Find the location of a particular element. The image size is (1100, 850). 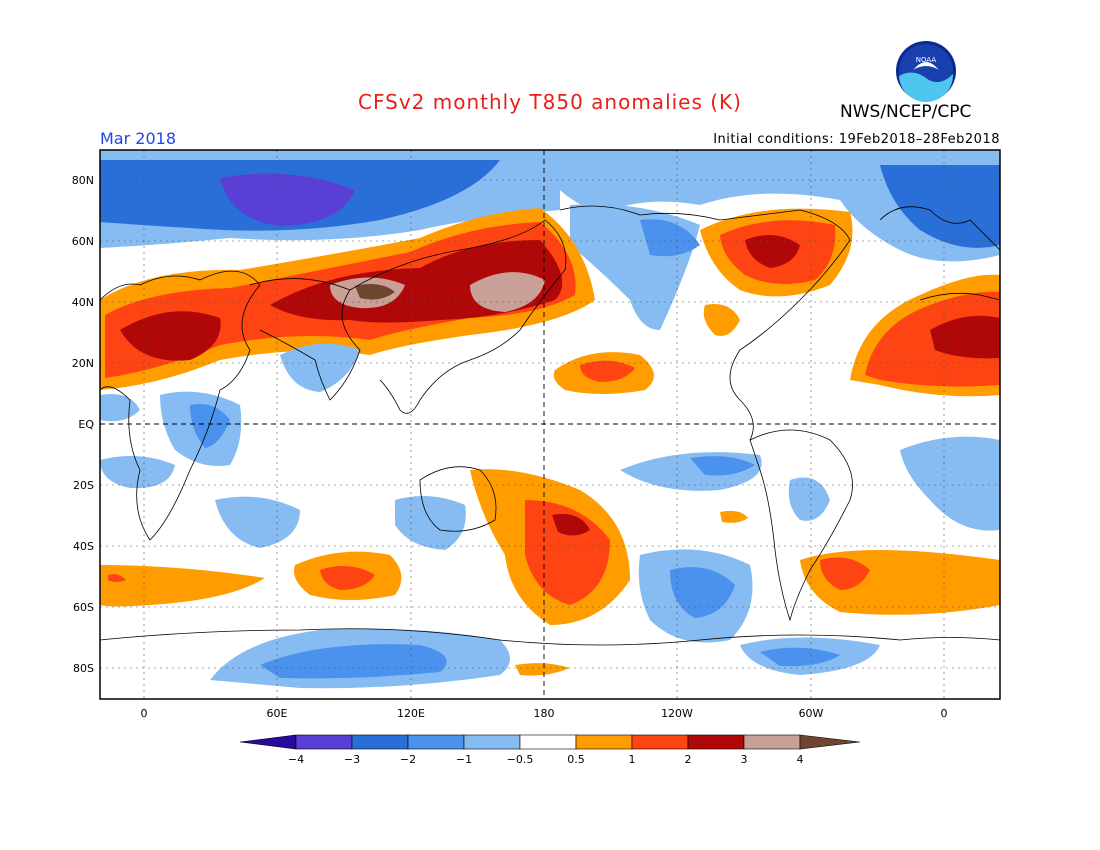

longitude-labels: 0 60E 120E 180 120W 60W 0 is located at coordinates (544, 713).